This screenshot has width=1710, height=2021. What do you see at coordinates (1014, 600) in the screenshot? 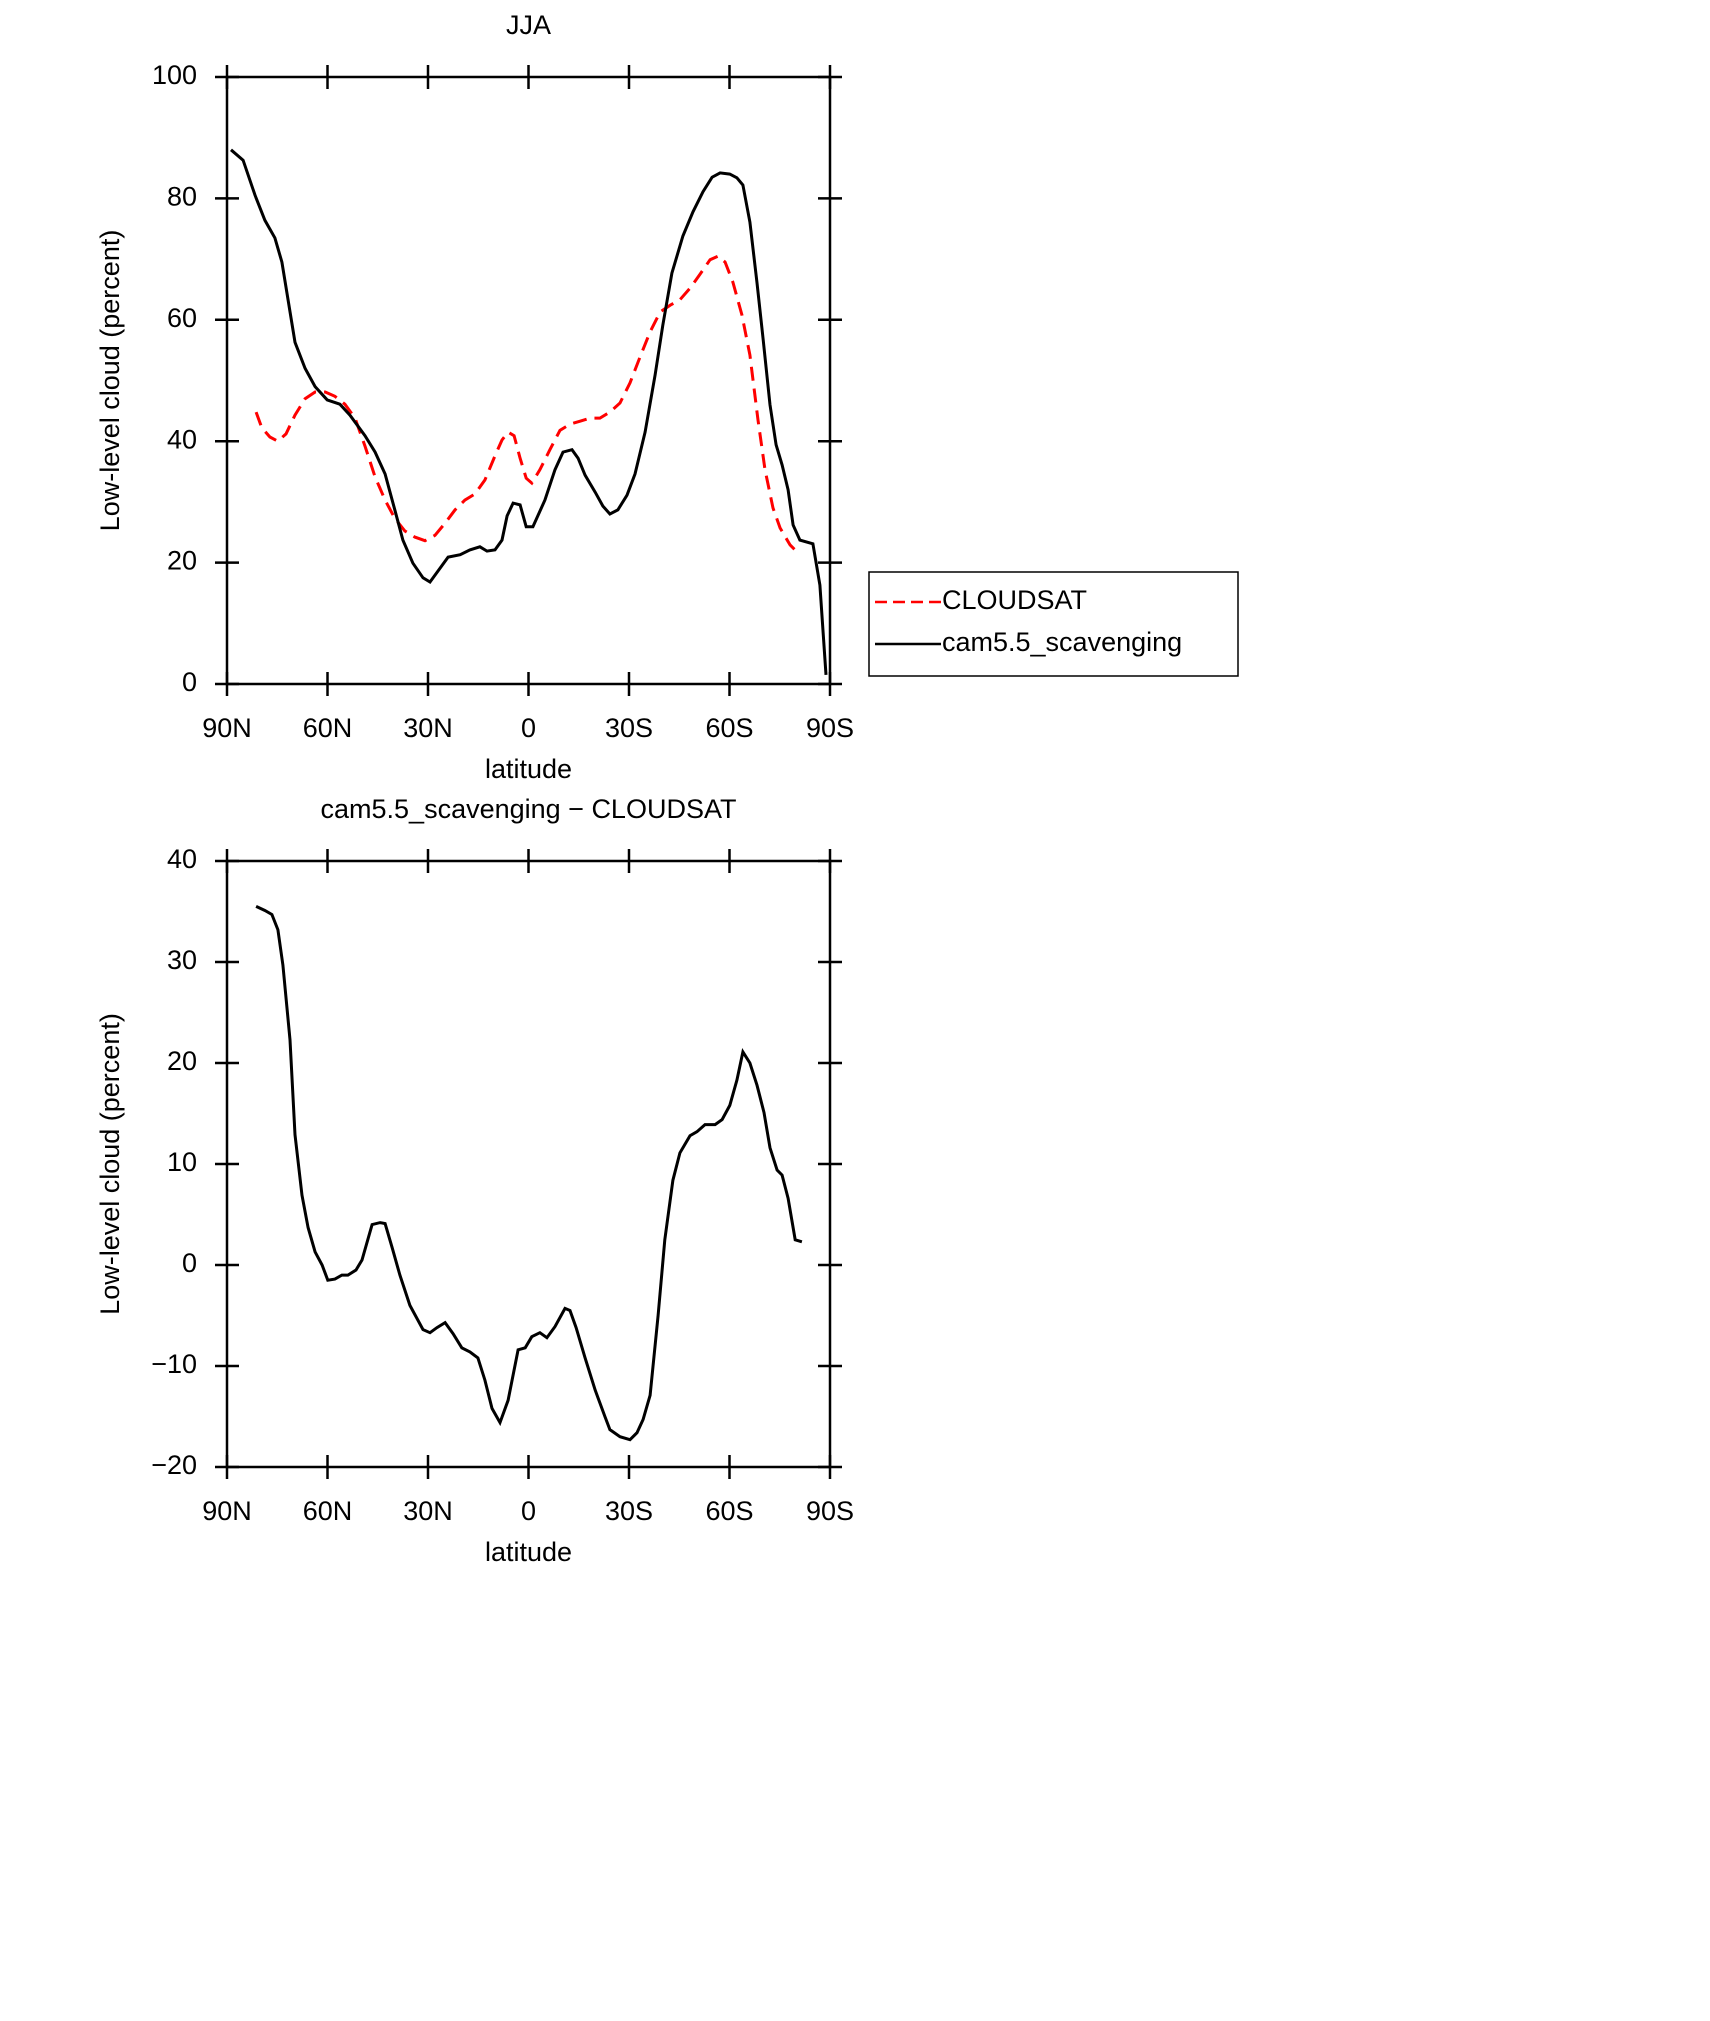
I see `legend-label: CLOUDSAT` at bounding box center [1014, 600].